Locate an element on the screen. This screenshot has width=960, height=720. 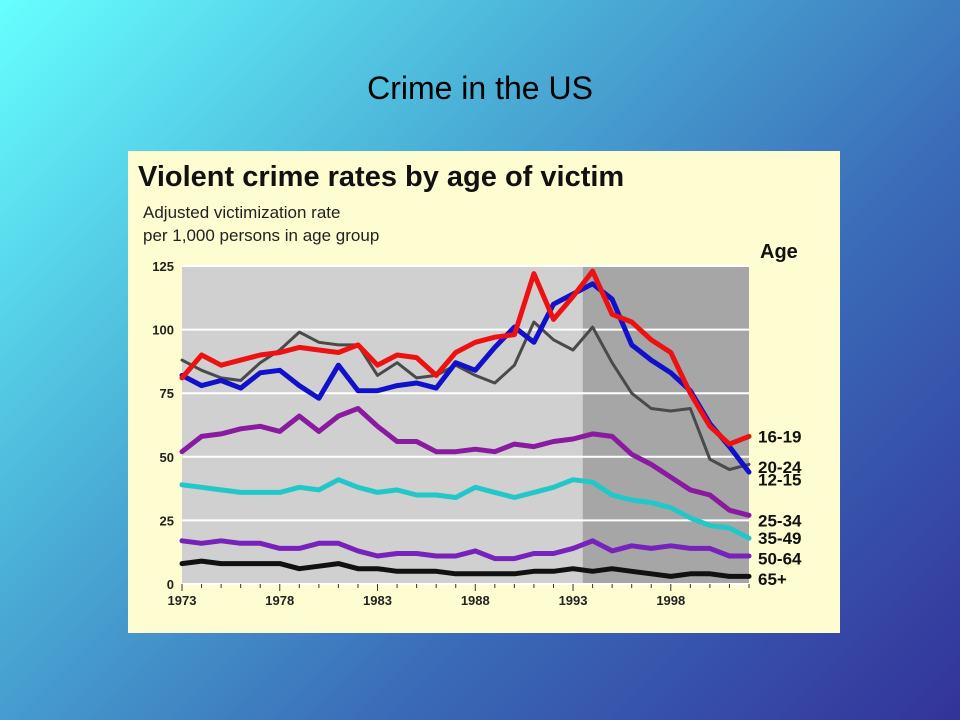
y-tick-label: 50 is located at coordinates (167, 457).